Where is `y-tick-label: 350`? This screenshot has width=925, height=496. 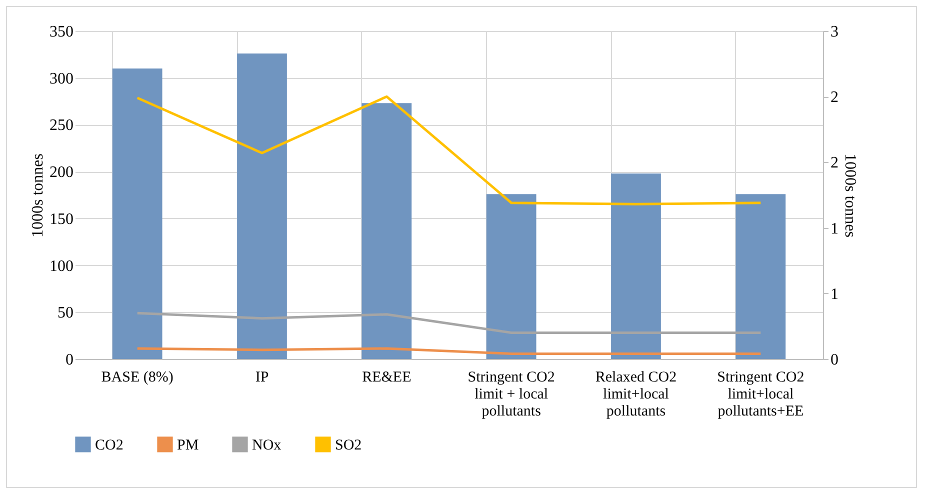 y-tick-label: 350 is located at coordinates (62, 32).